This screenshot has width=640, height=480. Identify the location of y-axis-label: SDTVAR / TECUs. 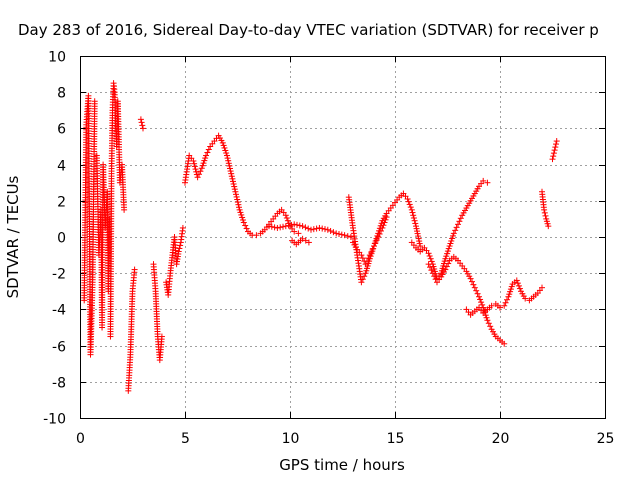
(13, 236).